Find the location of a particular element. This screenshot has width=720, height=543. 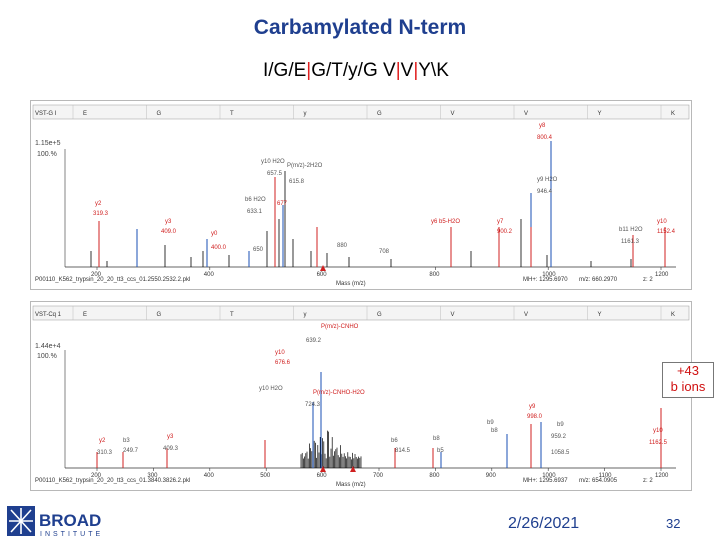

svg-text: P(m/z)-CNHO-H2O is located at coordinates (339, 393).